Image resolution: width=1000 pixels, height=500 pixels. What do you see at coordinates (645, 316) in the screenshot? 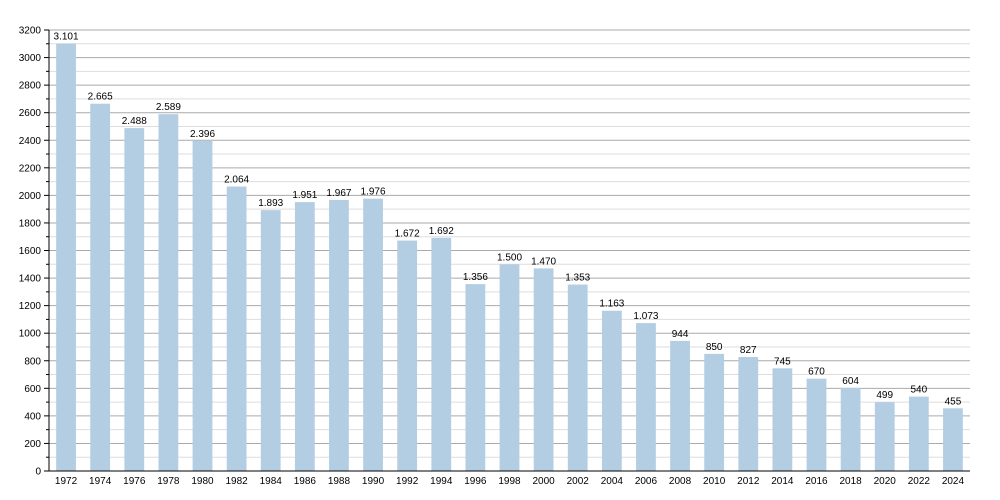
I see `data-label: 1.073` at bounding box center [645, 316].